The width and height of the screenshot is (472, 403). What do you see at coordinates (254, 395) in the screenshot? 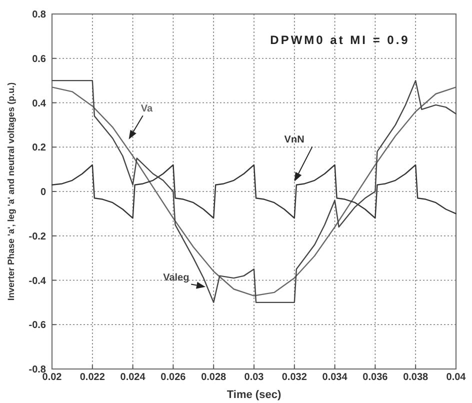
I see `x-axis-title: Time (sec)` at bounding box center [254, 395].